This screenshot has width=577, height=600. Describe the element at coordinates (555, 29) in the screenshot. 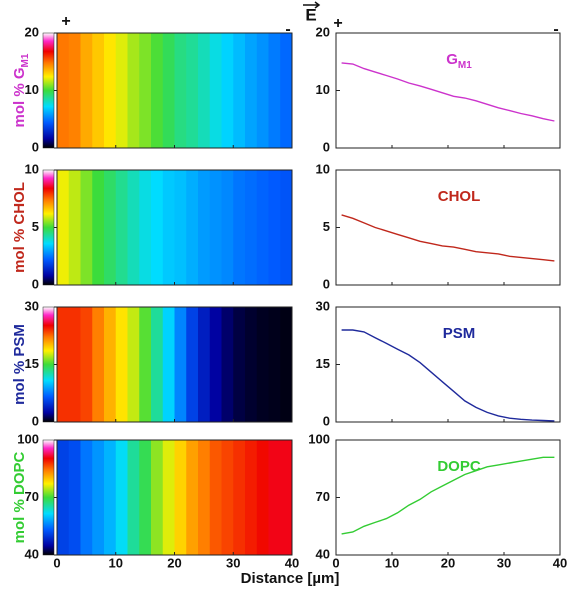

I see `minus-sign: -` at that location.